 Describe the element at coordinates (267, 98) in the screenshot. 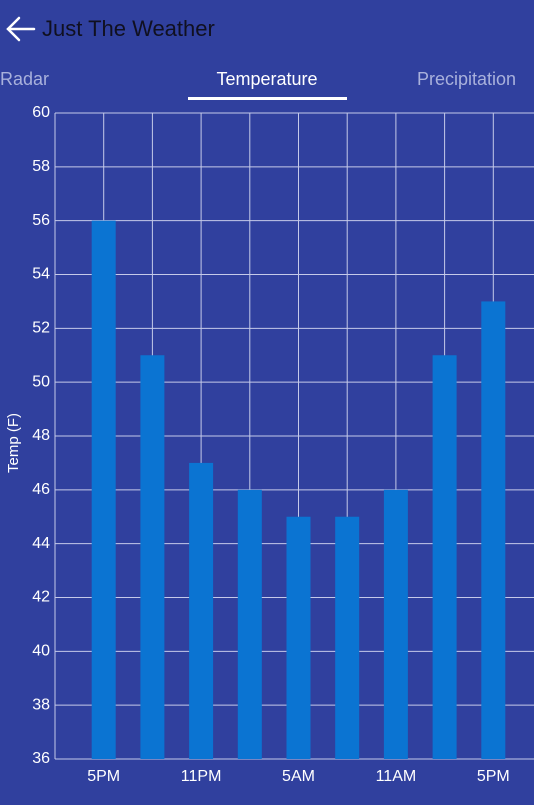

I see `tab-indicator` at that location.